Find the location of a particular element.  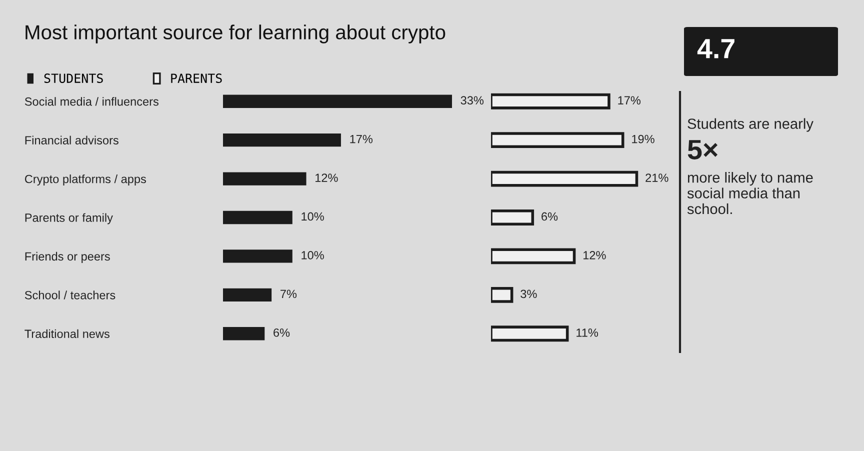

data-label: 3% is located at coordinates (528, 294).